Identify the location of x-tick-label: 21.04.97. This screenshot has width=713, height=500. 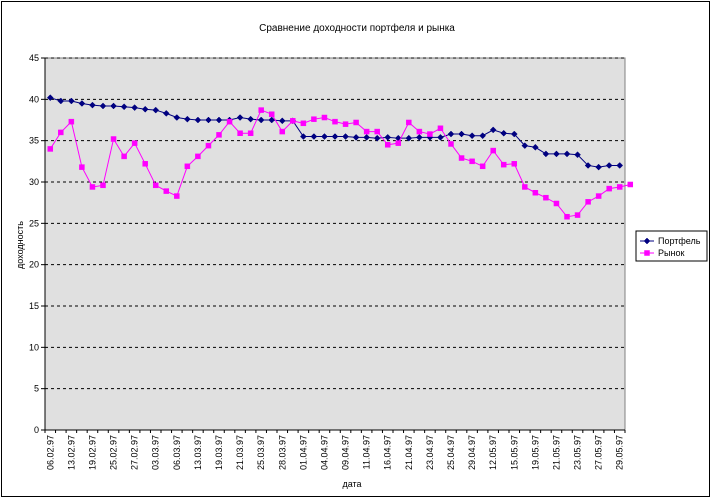
(409, 452).